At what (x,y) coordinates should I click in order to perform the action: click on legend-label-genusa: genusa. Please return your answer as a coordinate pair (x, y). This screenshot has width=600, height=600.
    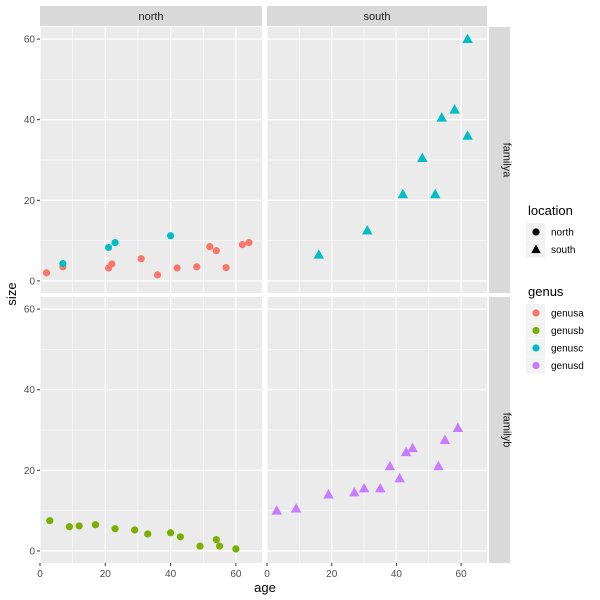
    Looking at the image, I should click on (567, 314).